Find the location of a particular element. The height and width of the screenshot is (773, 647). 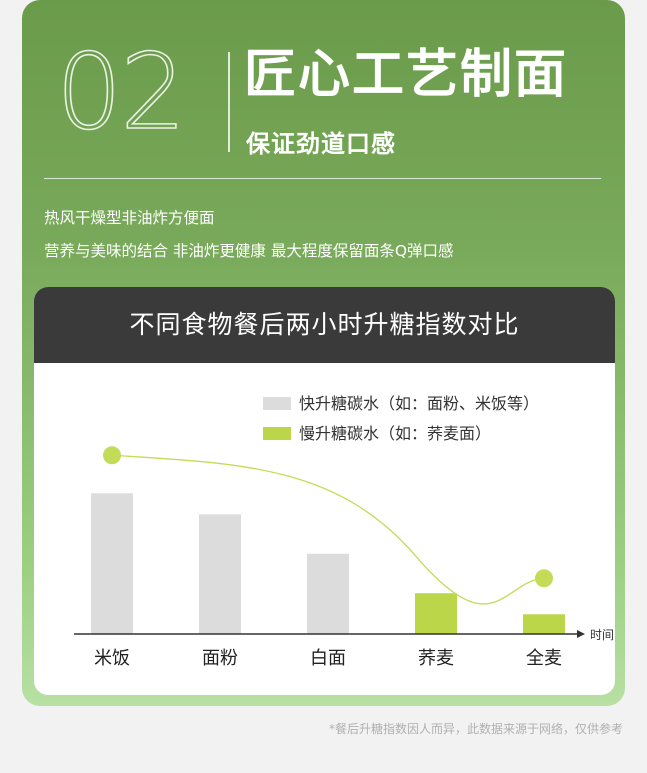

tick-label-3: 荞麦 is located at coordinates (436, 658).